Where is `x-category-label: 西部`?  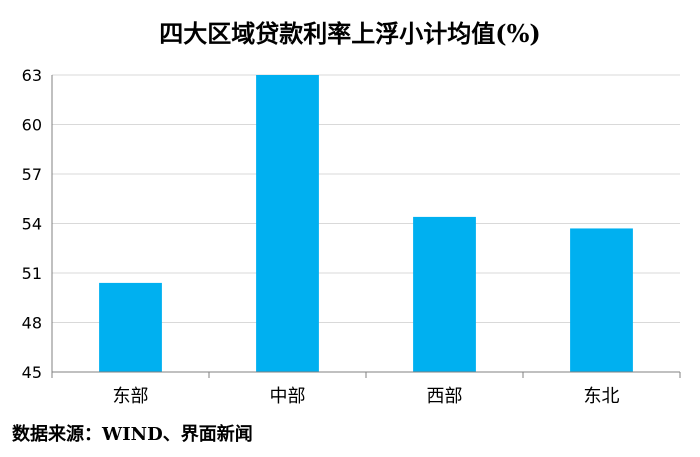
x-category-label: 西部 is located at coordinates (445, 396).